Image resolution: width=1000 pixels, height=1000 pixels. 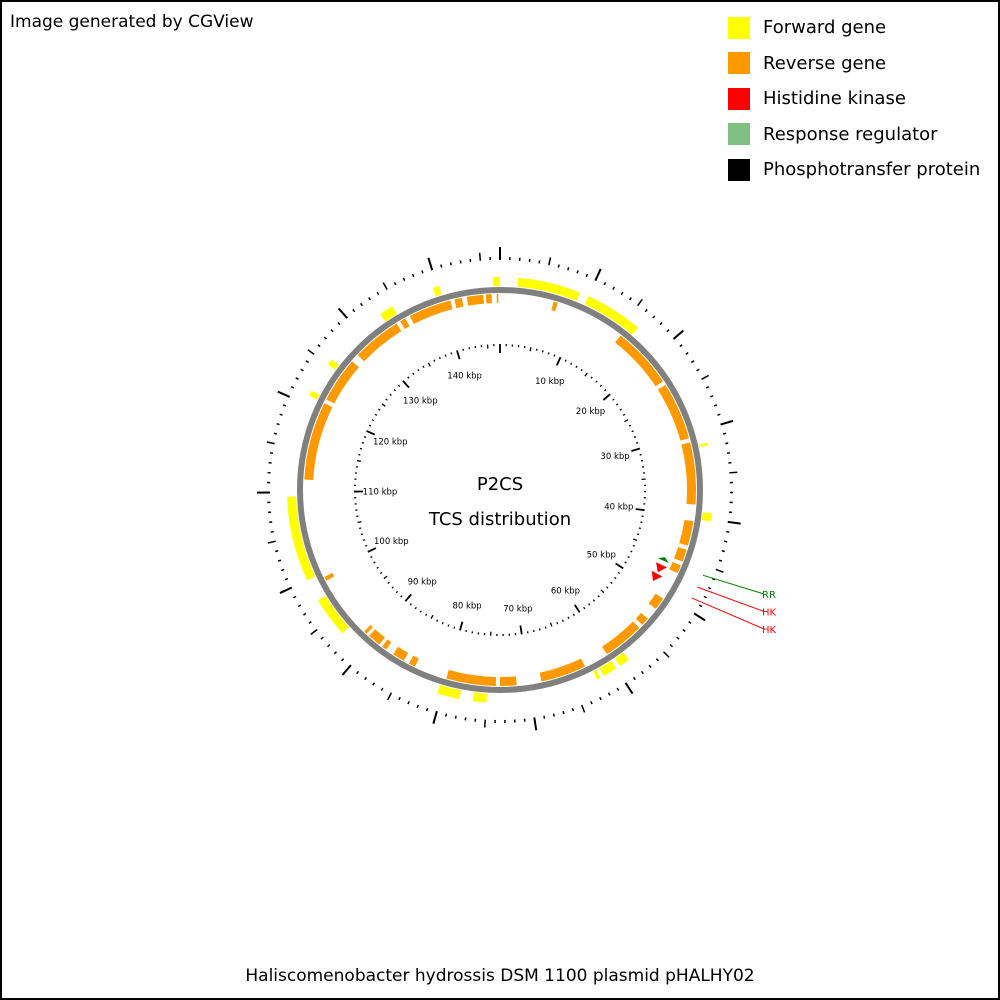 What do you see at coordinates (499, 519) in the screenshot?
I see `center-subtitle: TCS distribution` at bounding box center [499, 519].